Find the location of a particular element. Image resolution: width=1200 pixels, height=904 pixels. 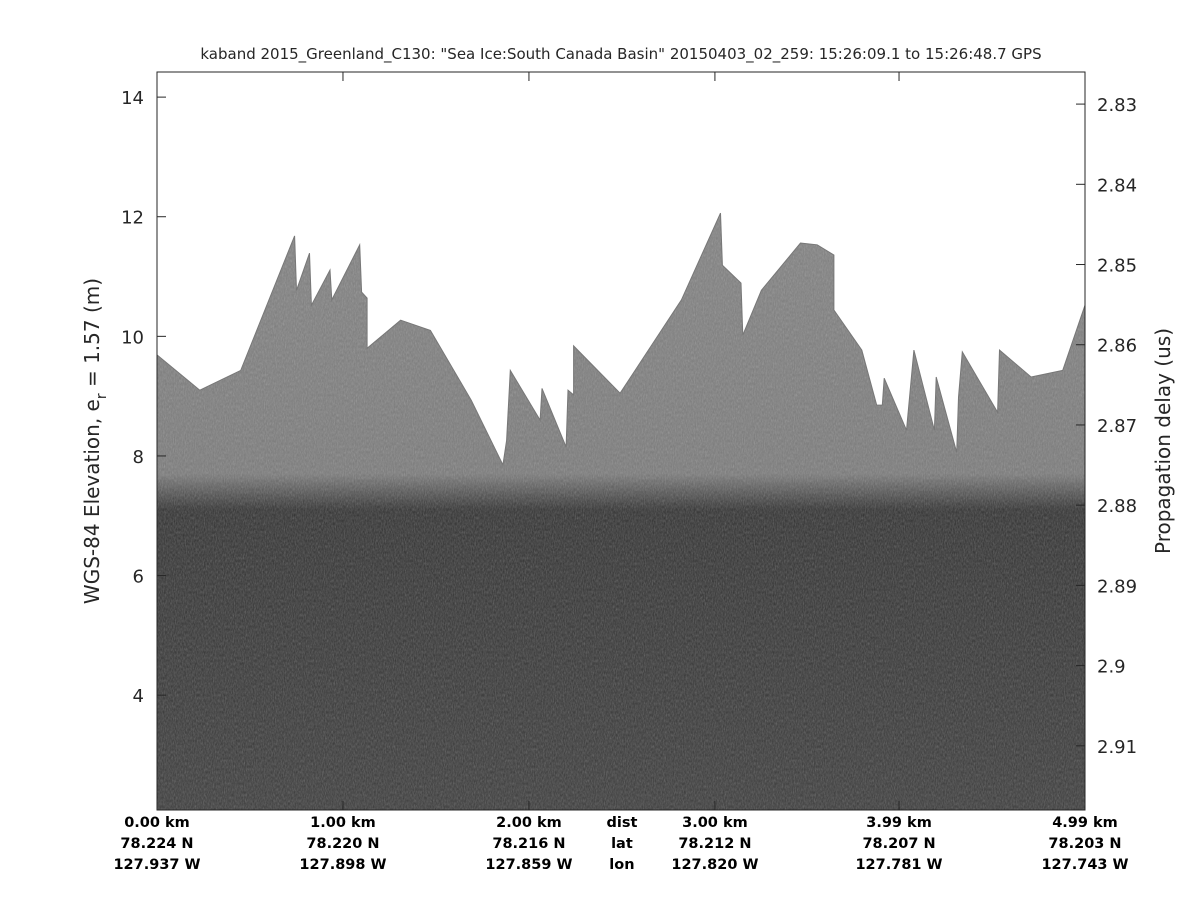

x-tick-label-lon: 127.859 W is located at coordinates (528, 865).